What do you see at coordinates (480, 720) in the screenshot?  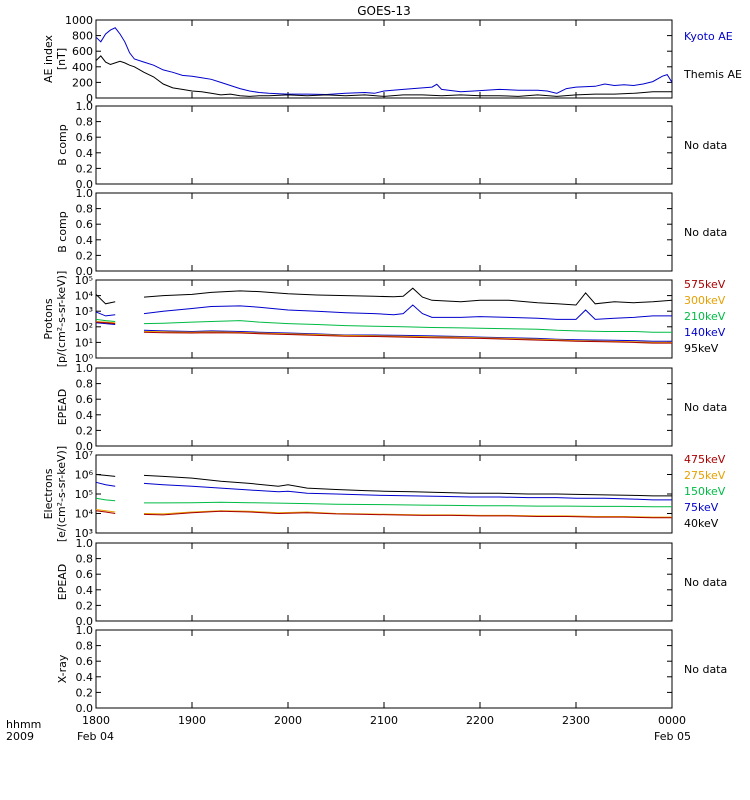 I see `x-tick-label: 2200` at bounding box center [480, 720].